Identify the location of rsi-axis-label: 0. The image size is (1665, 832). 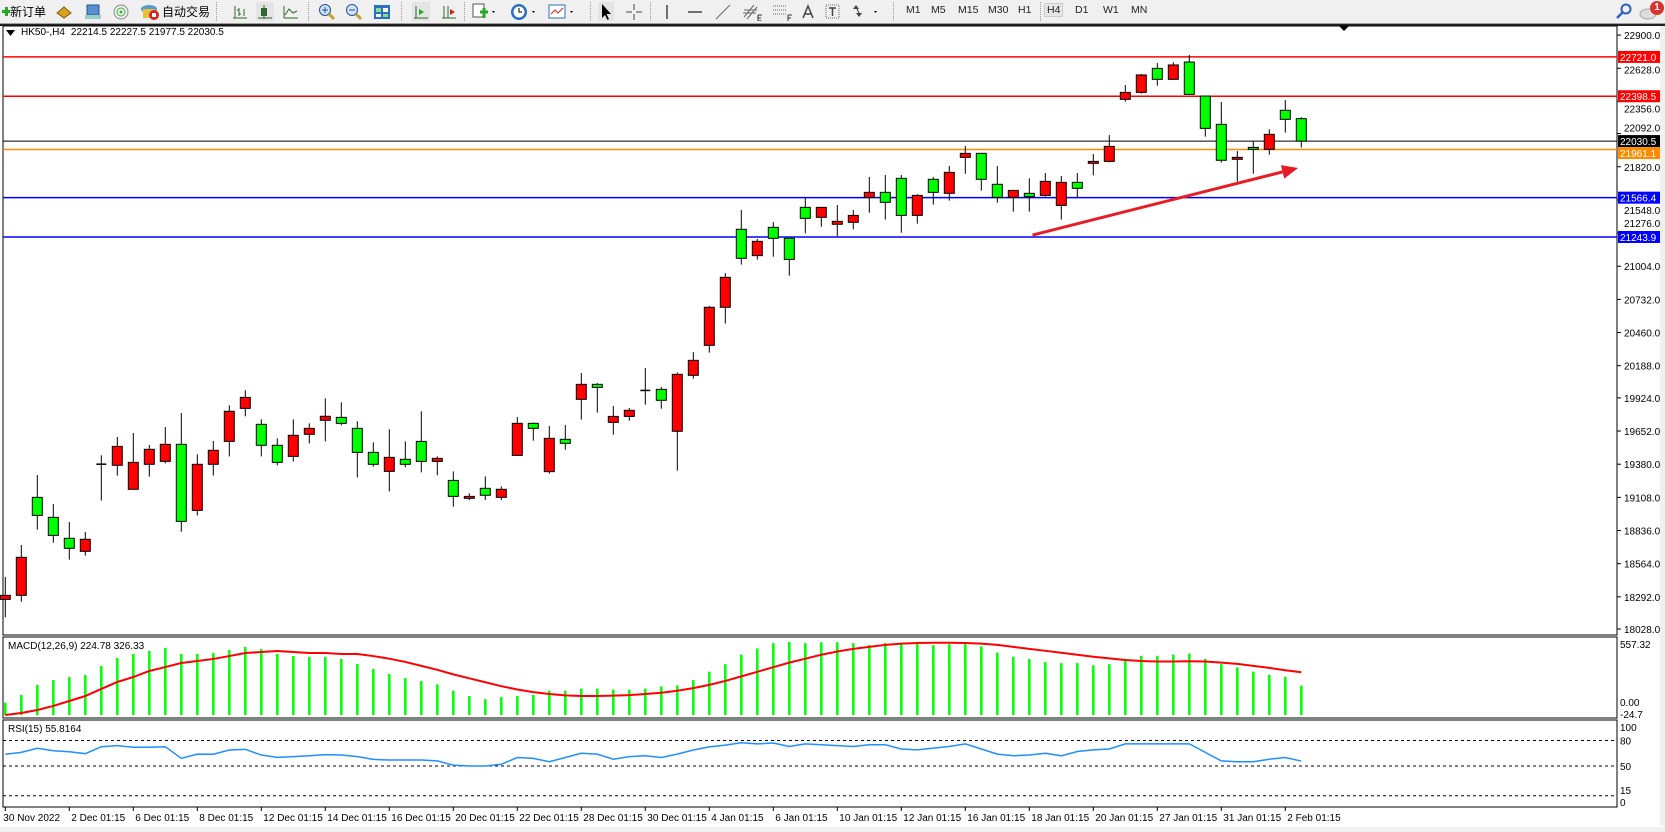
(1623, 803).